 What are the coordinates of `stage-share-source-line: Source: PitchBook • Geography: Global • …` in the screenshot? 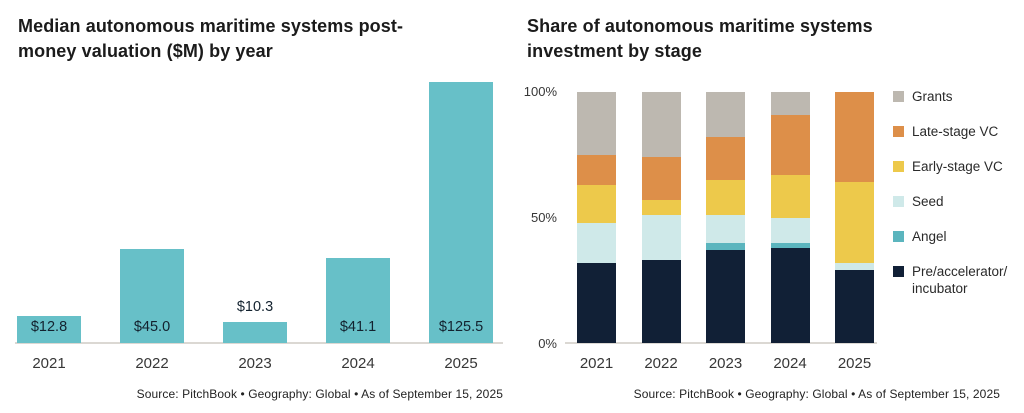 It's located at (816, 394).